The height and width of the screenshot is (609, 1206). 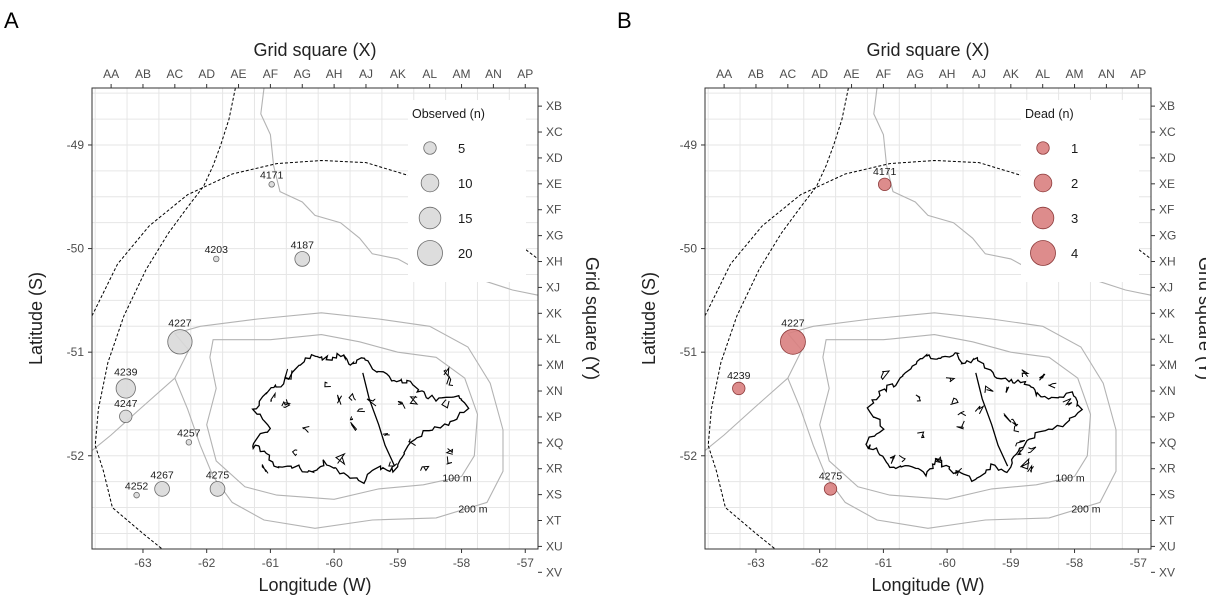 I want to click on x-axis-title: Longitude (W), so click(x=314, y=585).